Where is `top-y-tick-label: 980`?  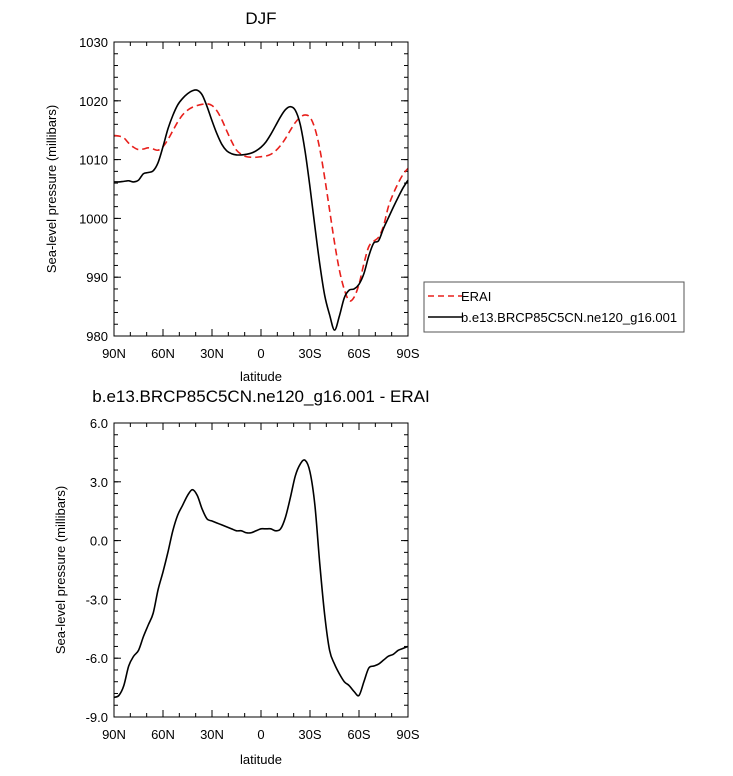 top-y-tick-label: 980 is located at coordinates (97, 336).